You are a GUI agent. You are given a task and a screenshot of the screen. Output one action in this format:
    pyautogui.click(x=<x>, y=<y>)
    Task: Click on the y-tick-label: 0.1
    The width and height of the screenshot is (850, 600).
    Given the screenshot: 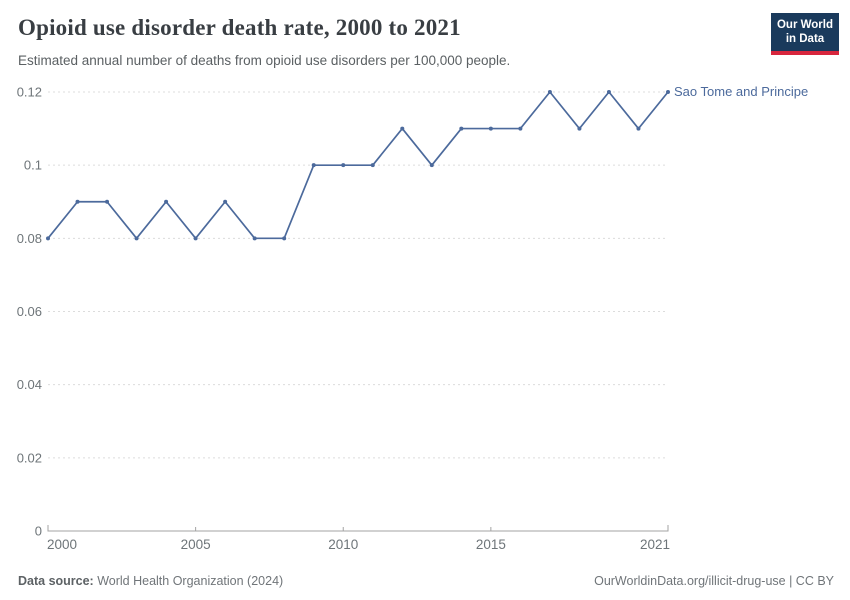 What is the action you would take?
    pyautogui.click(x=33, y=165)
    